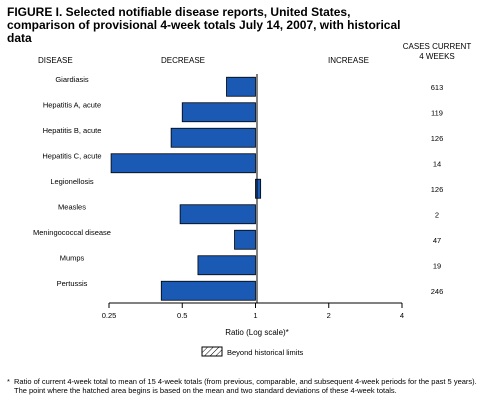 The image size is (493, 414). Describe the element at coordinates (72, 257) in the screenshot. I see `disease-label-mumps: Mumps` at that location.